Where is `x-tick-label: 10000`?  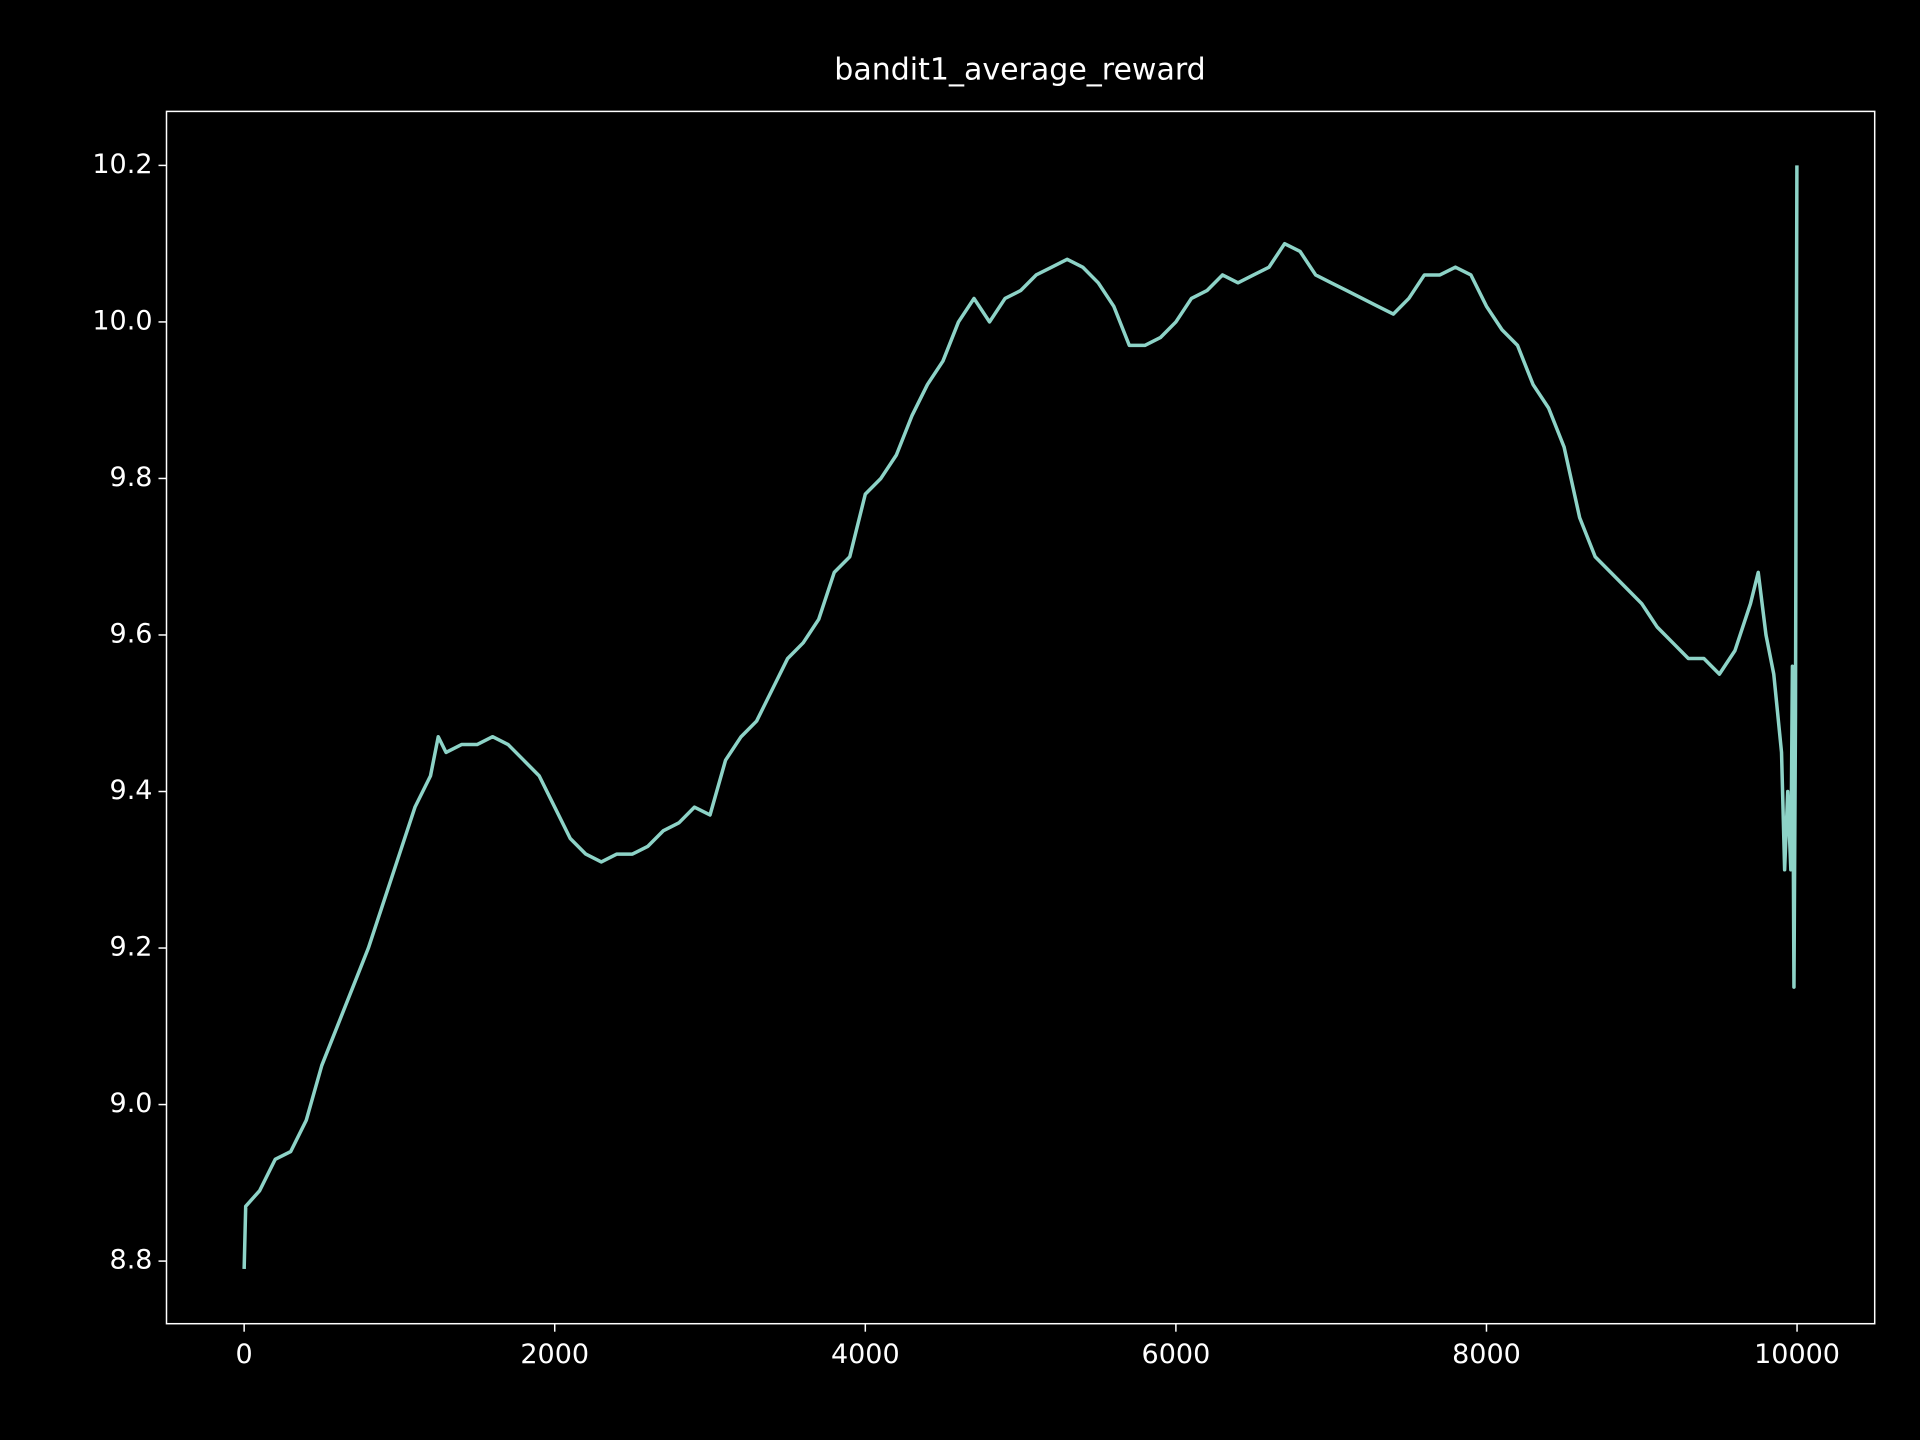 x-tick-label: 10000 is located at coordinates (1797, 1354).